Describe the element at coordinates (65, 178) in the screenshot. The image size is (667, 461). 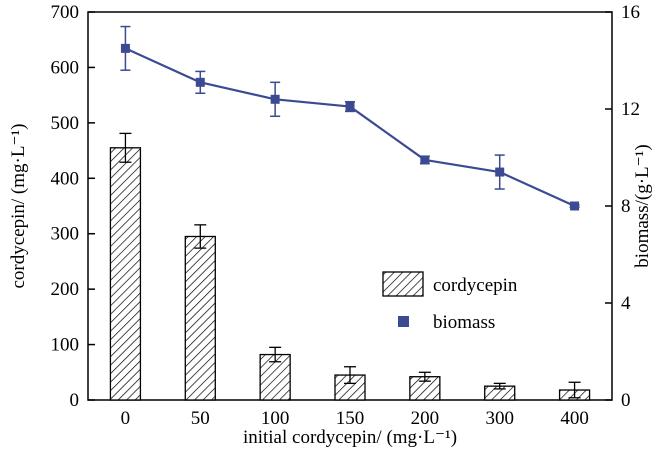
I see `y-left-tick-label: 400` at that location.